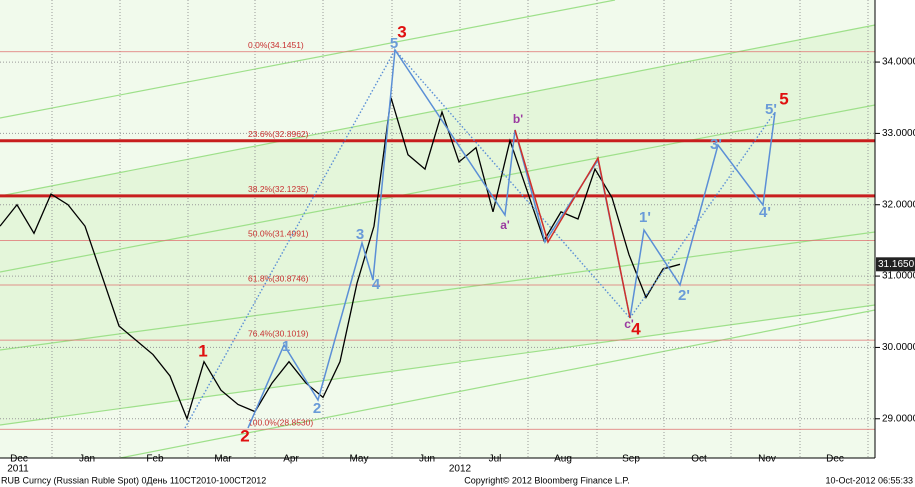  What do you see at coordinates (645, 217) in the screenshot?
I see `wave-label: 1'` at bounding box center [645, 217].